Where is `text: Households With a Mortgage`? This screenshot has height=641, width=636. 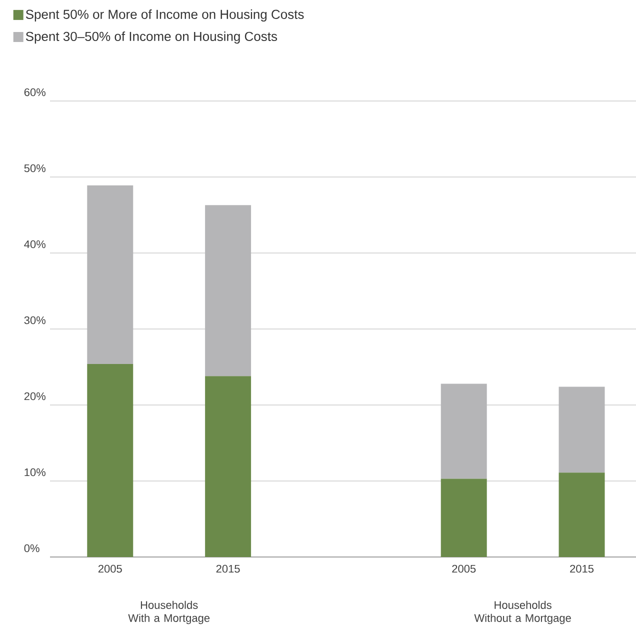
text: Households With a Mortgage is located at coordinates (169, 612).